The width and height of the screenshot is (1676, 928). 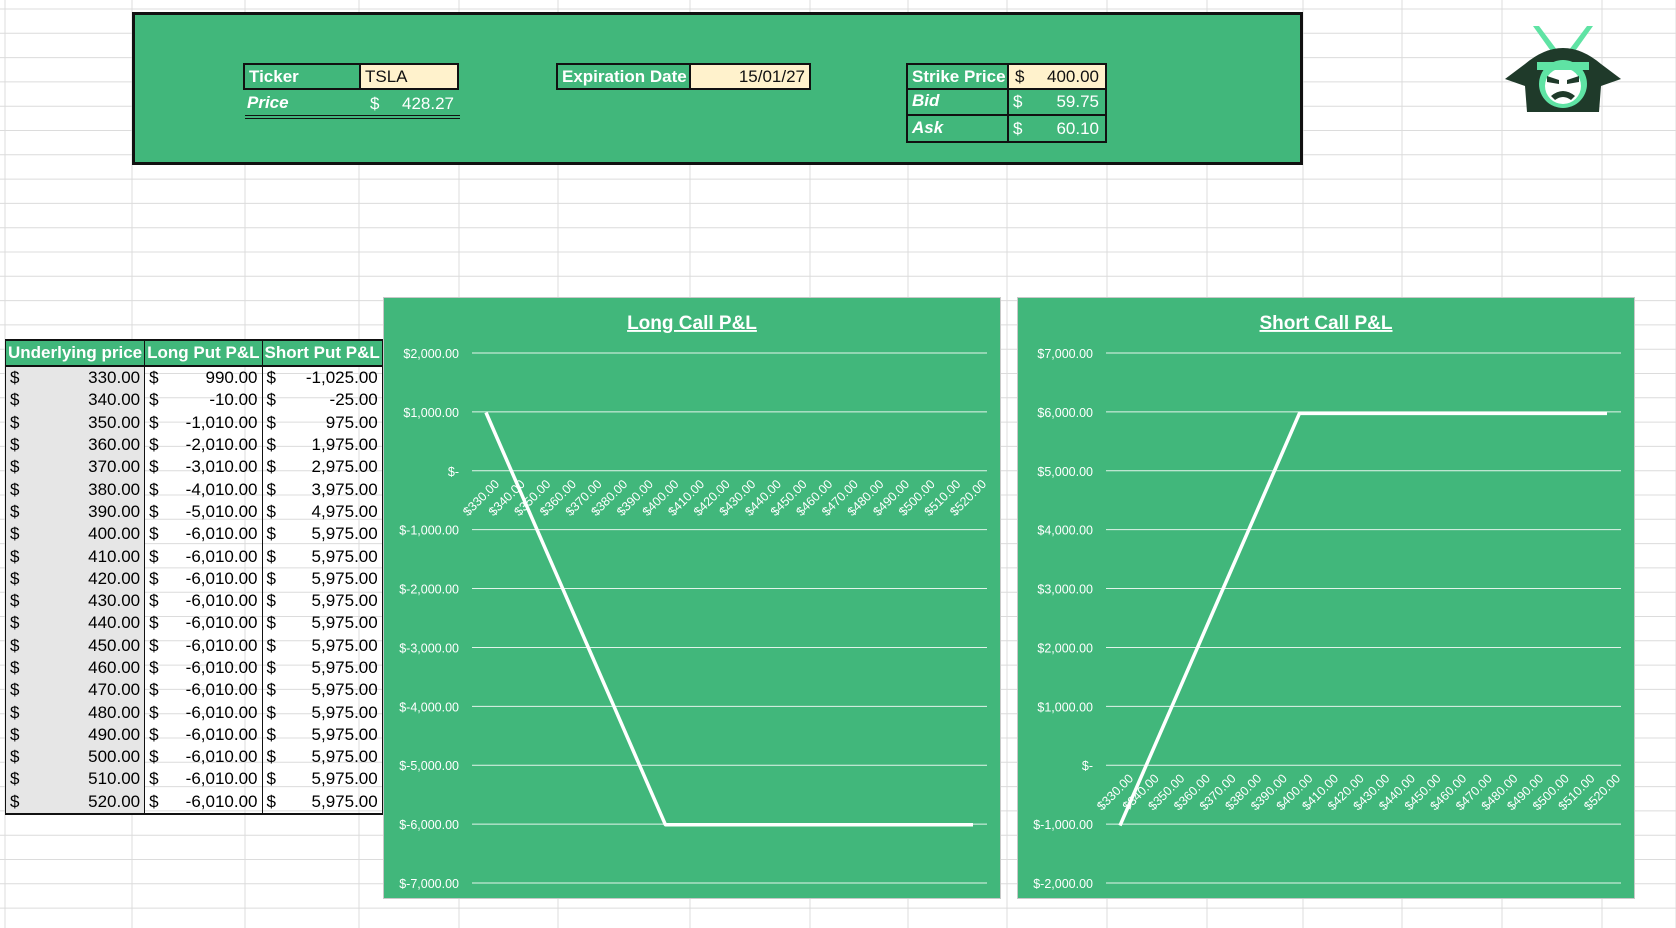 I want to click on cell-value: 430.00, so click(x=114, y=601).